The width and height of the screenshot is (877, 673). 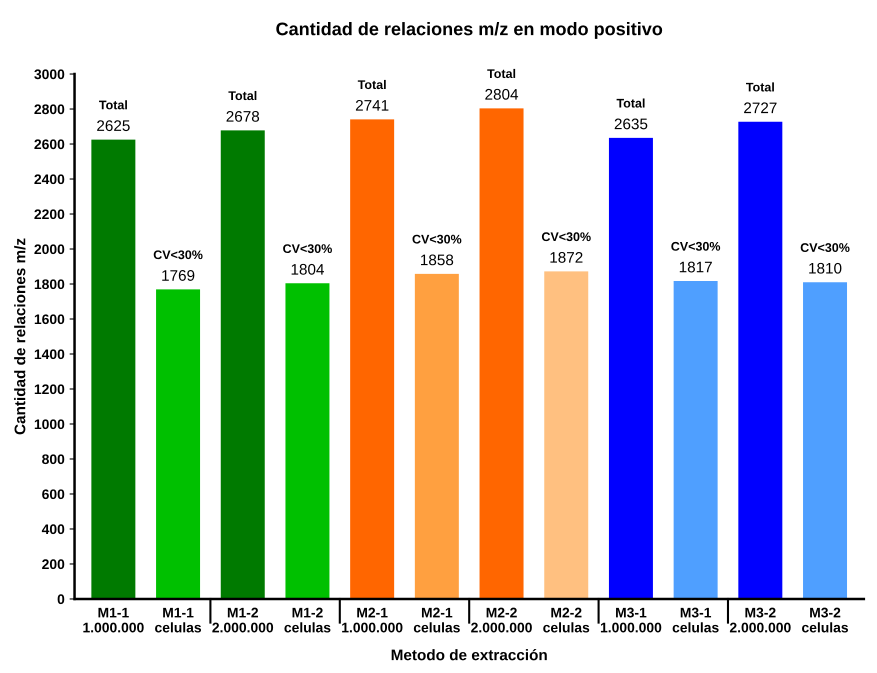 I want to click on data-label: Total 2625, so click(x=113, y=116).